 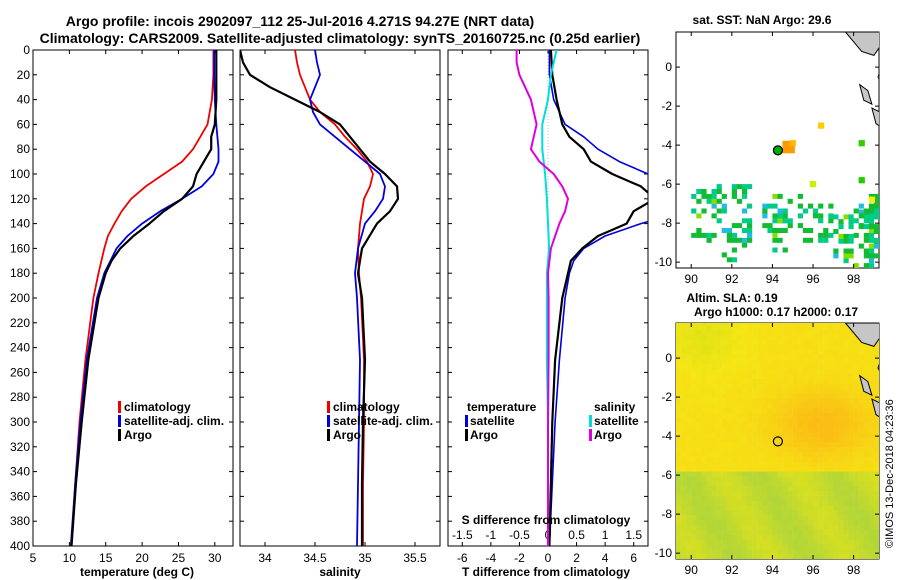 I want to click on depth-tick-label: 220, so click(x=20, y=323).